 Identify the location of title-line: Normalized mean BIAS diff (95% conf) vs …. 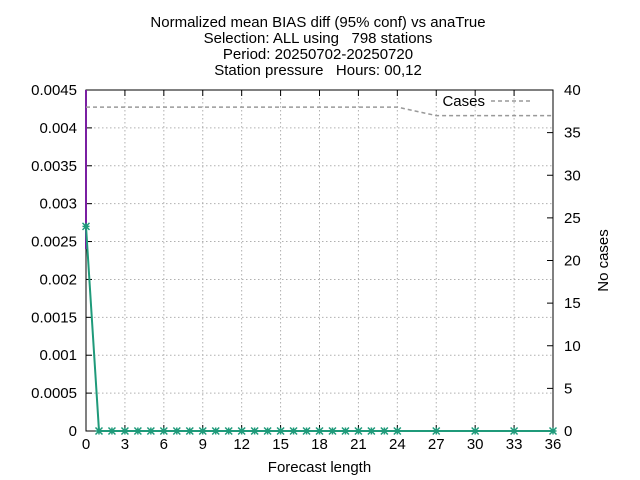
(317, 22).